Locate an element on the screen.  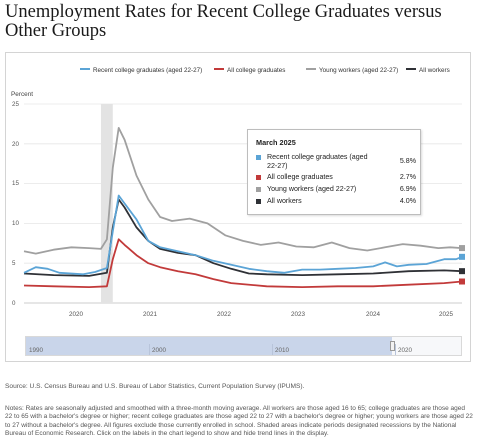
y-tick-label: 25 is located at coordinates (15, 104).